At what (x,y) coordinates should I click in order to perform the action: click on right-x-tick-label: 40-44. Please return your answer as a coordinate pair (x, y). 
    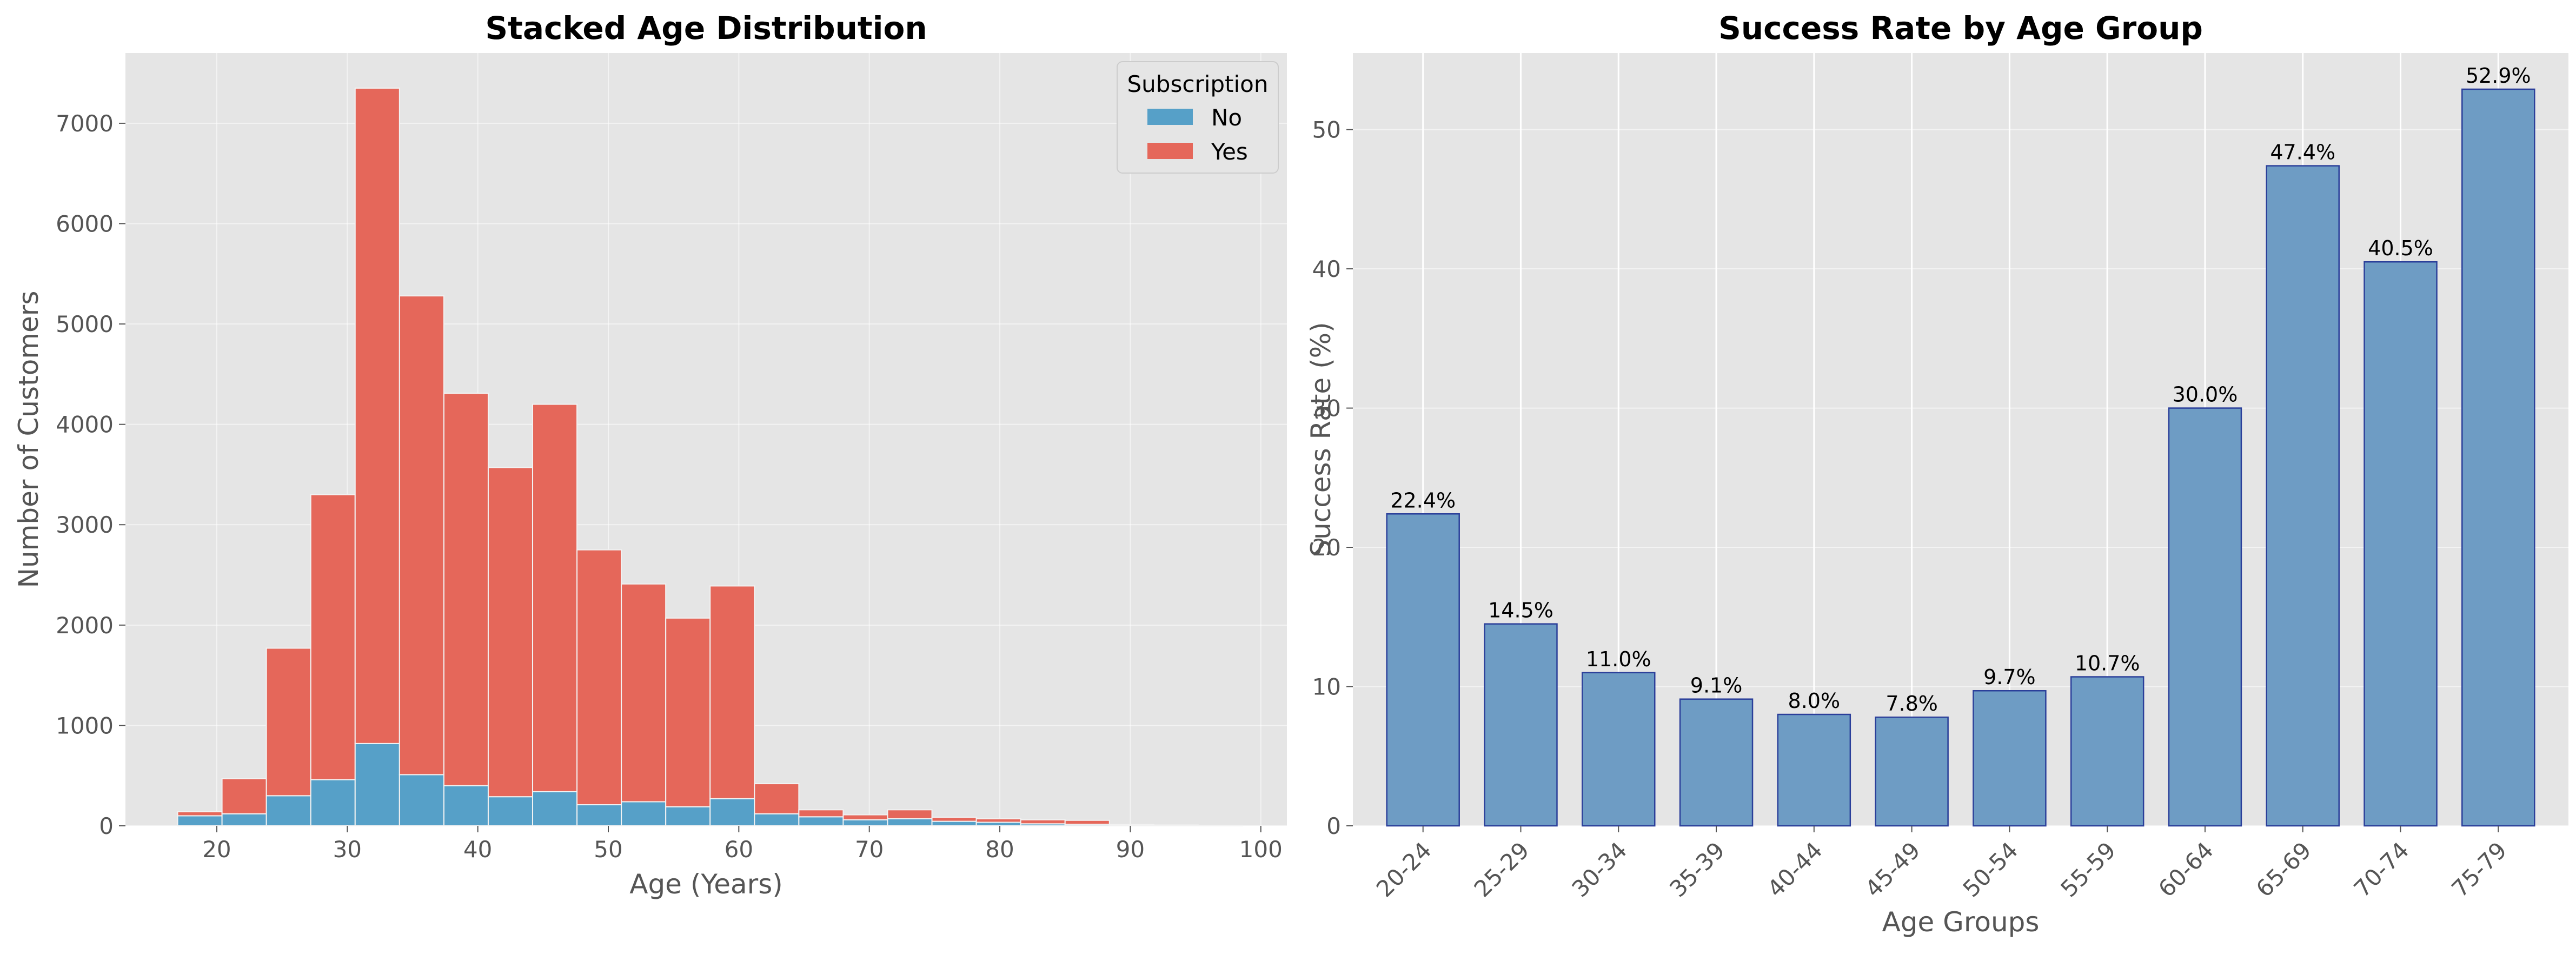
    Looking at the image, I should click on (1795, 870).